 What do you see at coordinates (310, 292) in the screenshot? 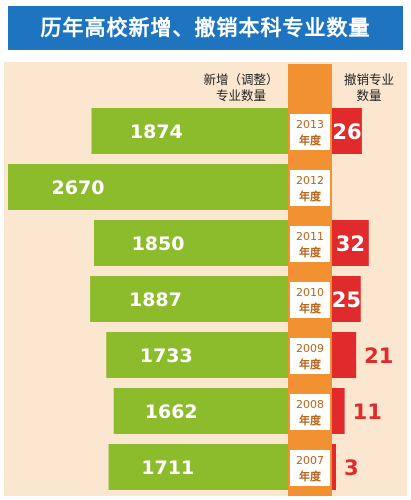
I see `year-label: 2010` at bounding box center [310, 292].